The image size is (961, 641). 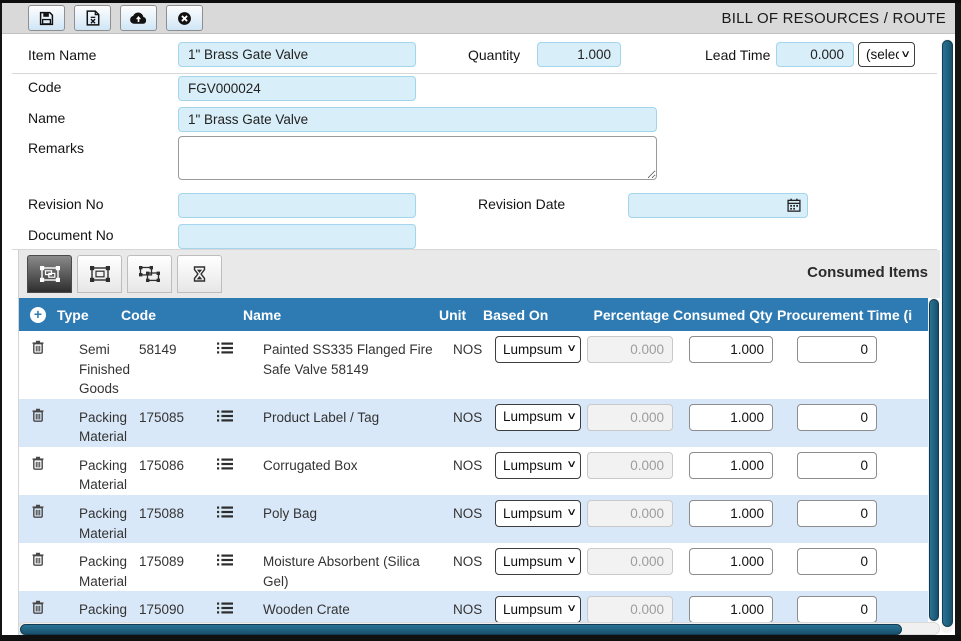 I want to click on horizontal-scrollbar, so click(x=479, y=628).